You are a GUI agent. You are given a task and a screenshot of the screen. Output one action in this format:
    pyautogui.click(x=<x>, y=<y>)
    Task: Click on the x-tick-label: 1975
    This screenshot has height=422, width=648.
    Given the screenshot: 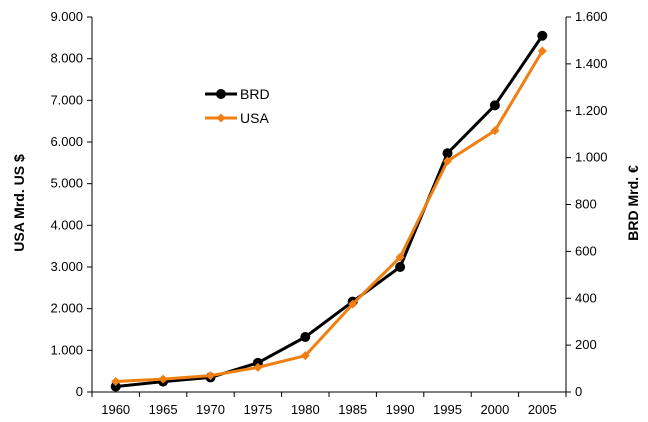 What is the action you would take?
    pyautogui.click(x=257, y=409)
    